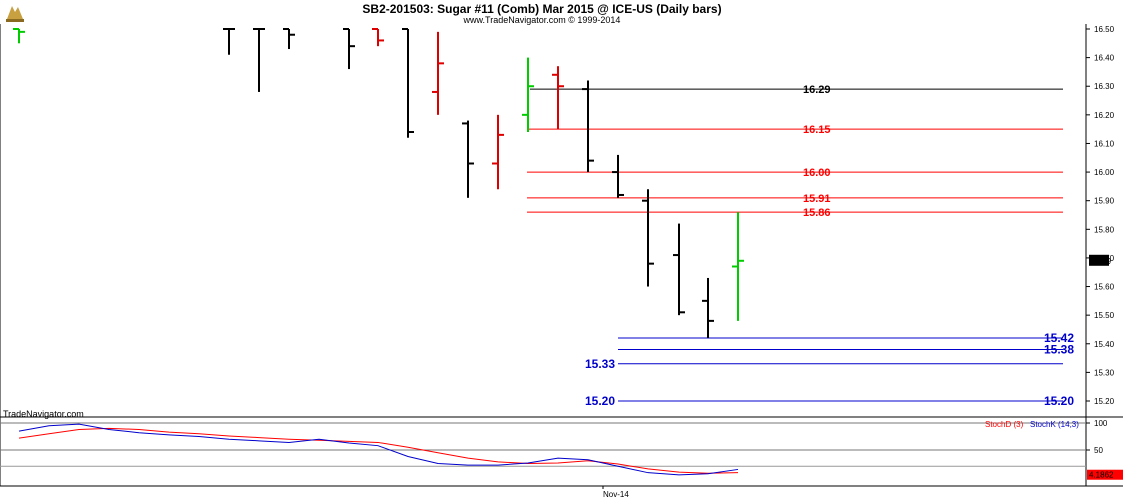  I want to click on stoch-series-stoch_k, so click(378, 449).